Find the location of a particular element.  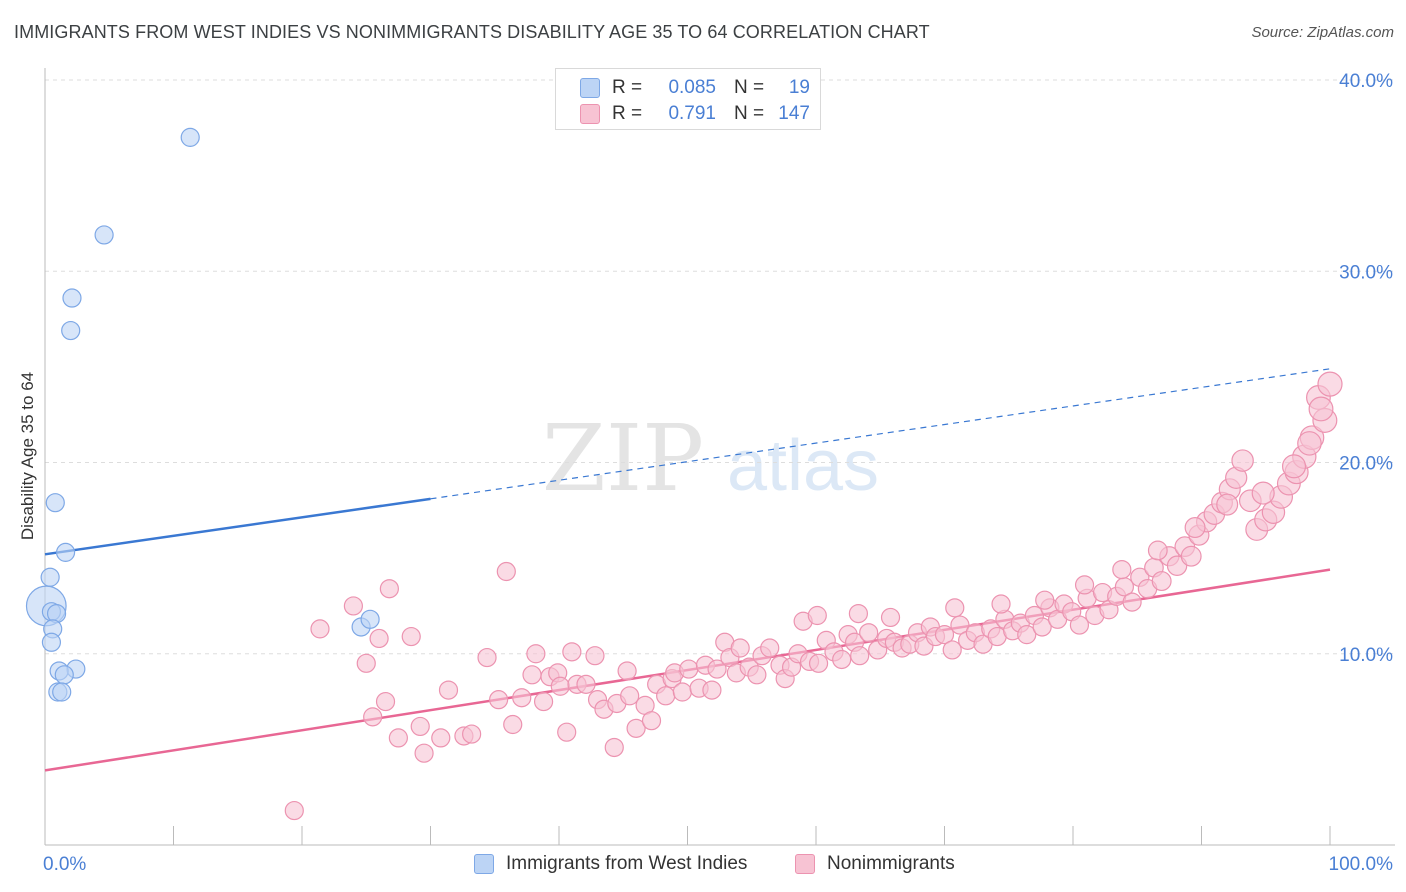

watermark-atlas: atlas is located at coordinates (803, 466).